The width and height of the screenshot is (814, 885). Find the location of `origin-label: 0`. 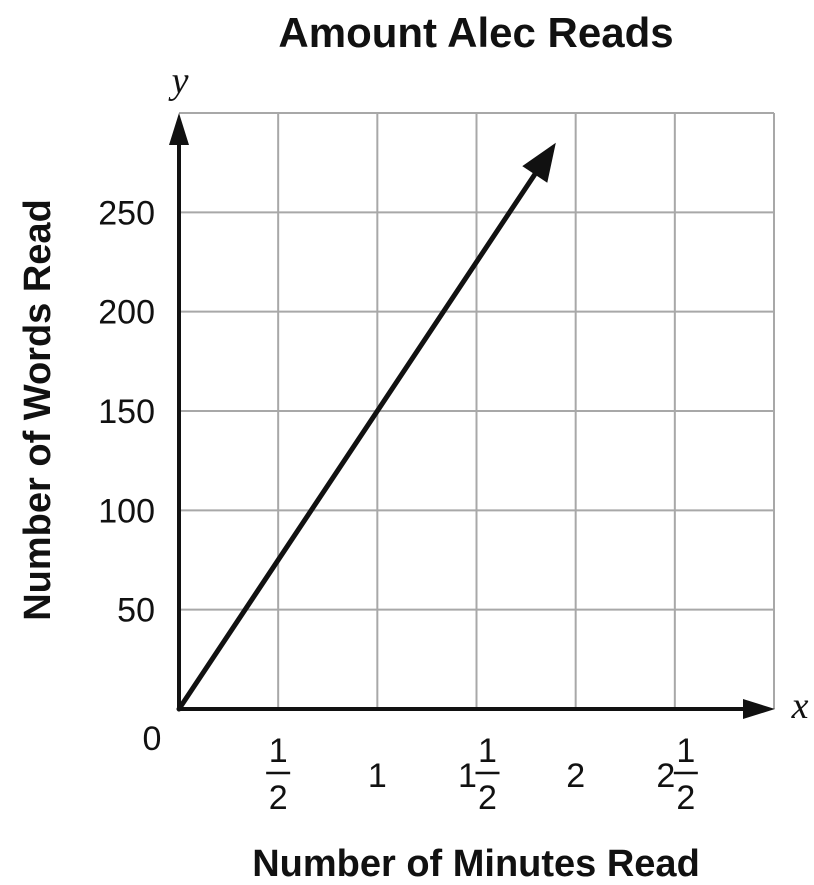

origin-label: 0 is located at coordinates (152, 739).